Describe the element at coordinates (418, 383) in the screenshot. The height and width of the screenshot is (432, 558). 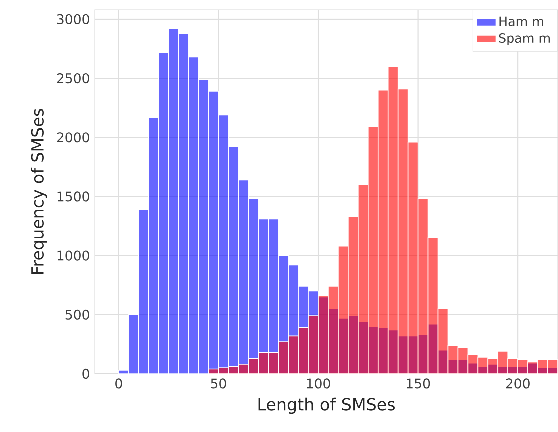
I see `x-tick-label: 150` at that location.